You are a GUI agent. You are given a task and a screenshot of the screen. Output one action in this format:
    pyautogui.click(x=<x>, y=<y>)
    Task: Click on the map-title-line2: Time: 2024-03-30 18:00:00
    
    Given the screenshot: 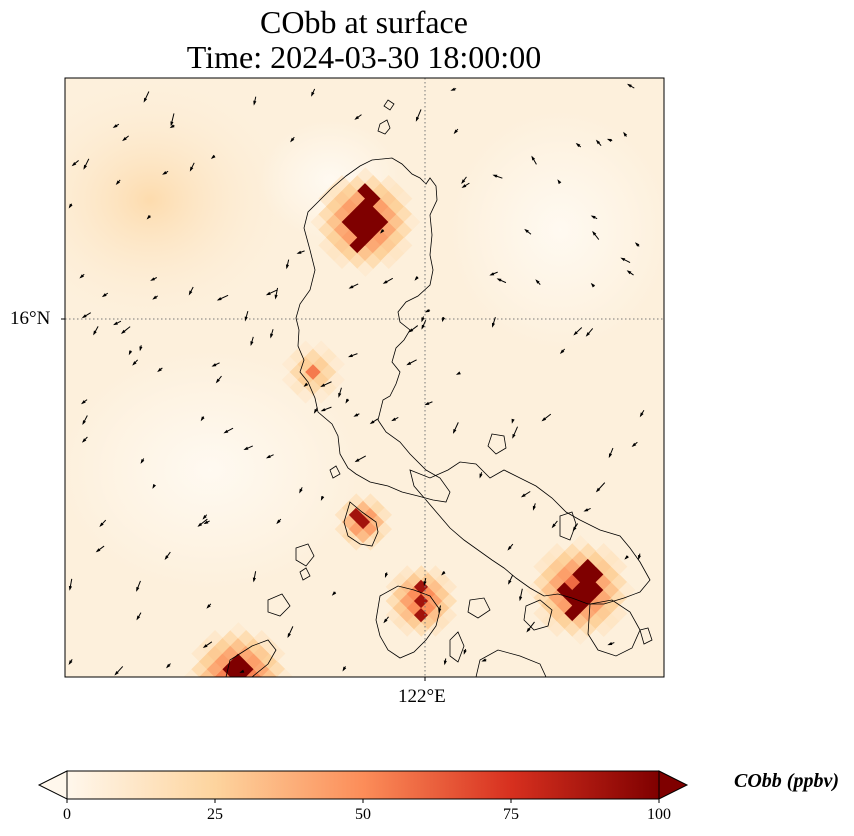 What is the action you would take?
    pyautogui.click(x=364, y=57)
    